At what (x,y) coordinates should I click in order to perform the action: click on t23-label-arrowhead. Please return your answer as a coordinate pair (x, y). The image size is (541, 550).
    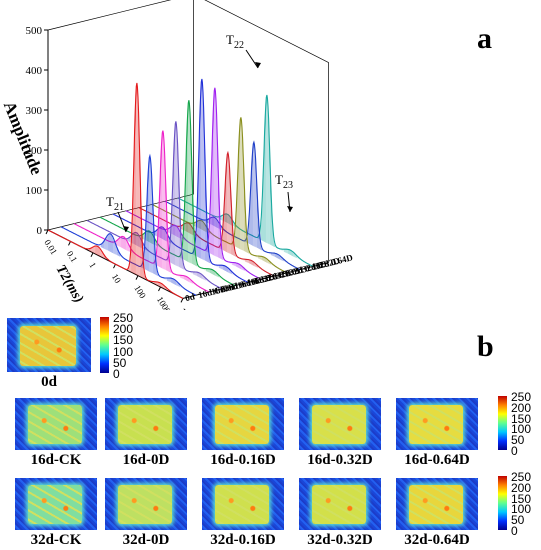
    Looking at the image, I should click on (290, 209).